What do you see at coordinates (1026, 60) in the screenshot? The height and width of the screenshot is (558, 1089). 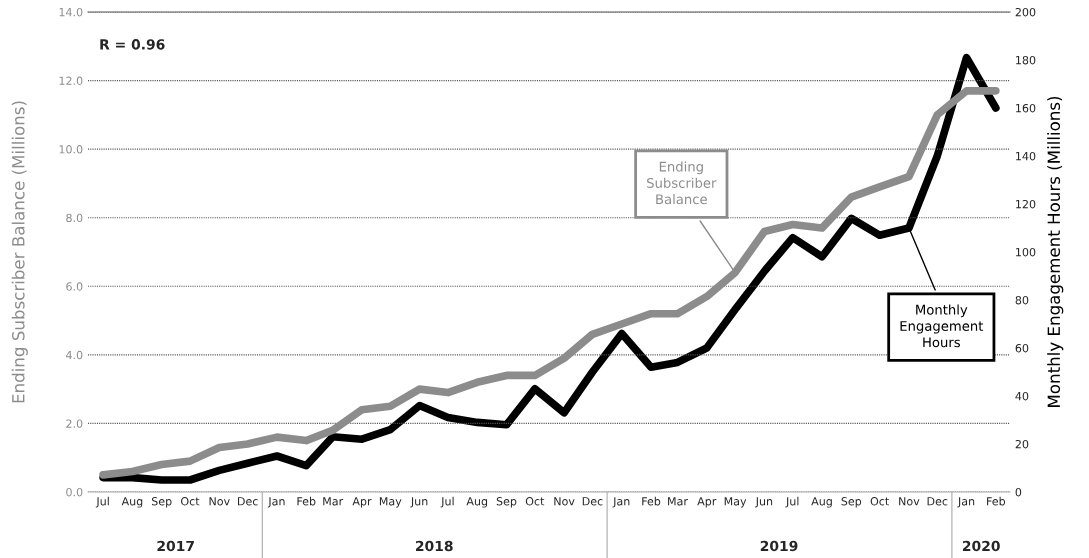 I see `y2-tick-label: 180` at bounding box center [1026, 60].